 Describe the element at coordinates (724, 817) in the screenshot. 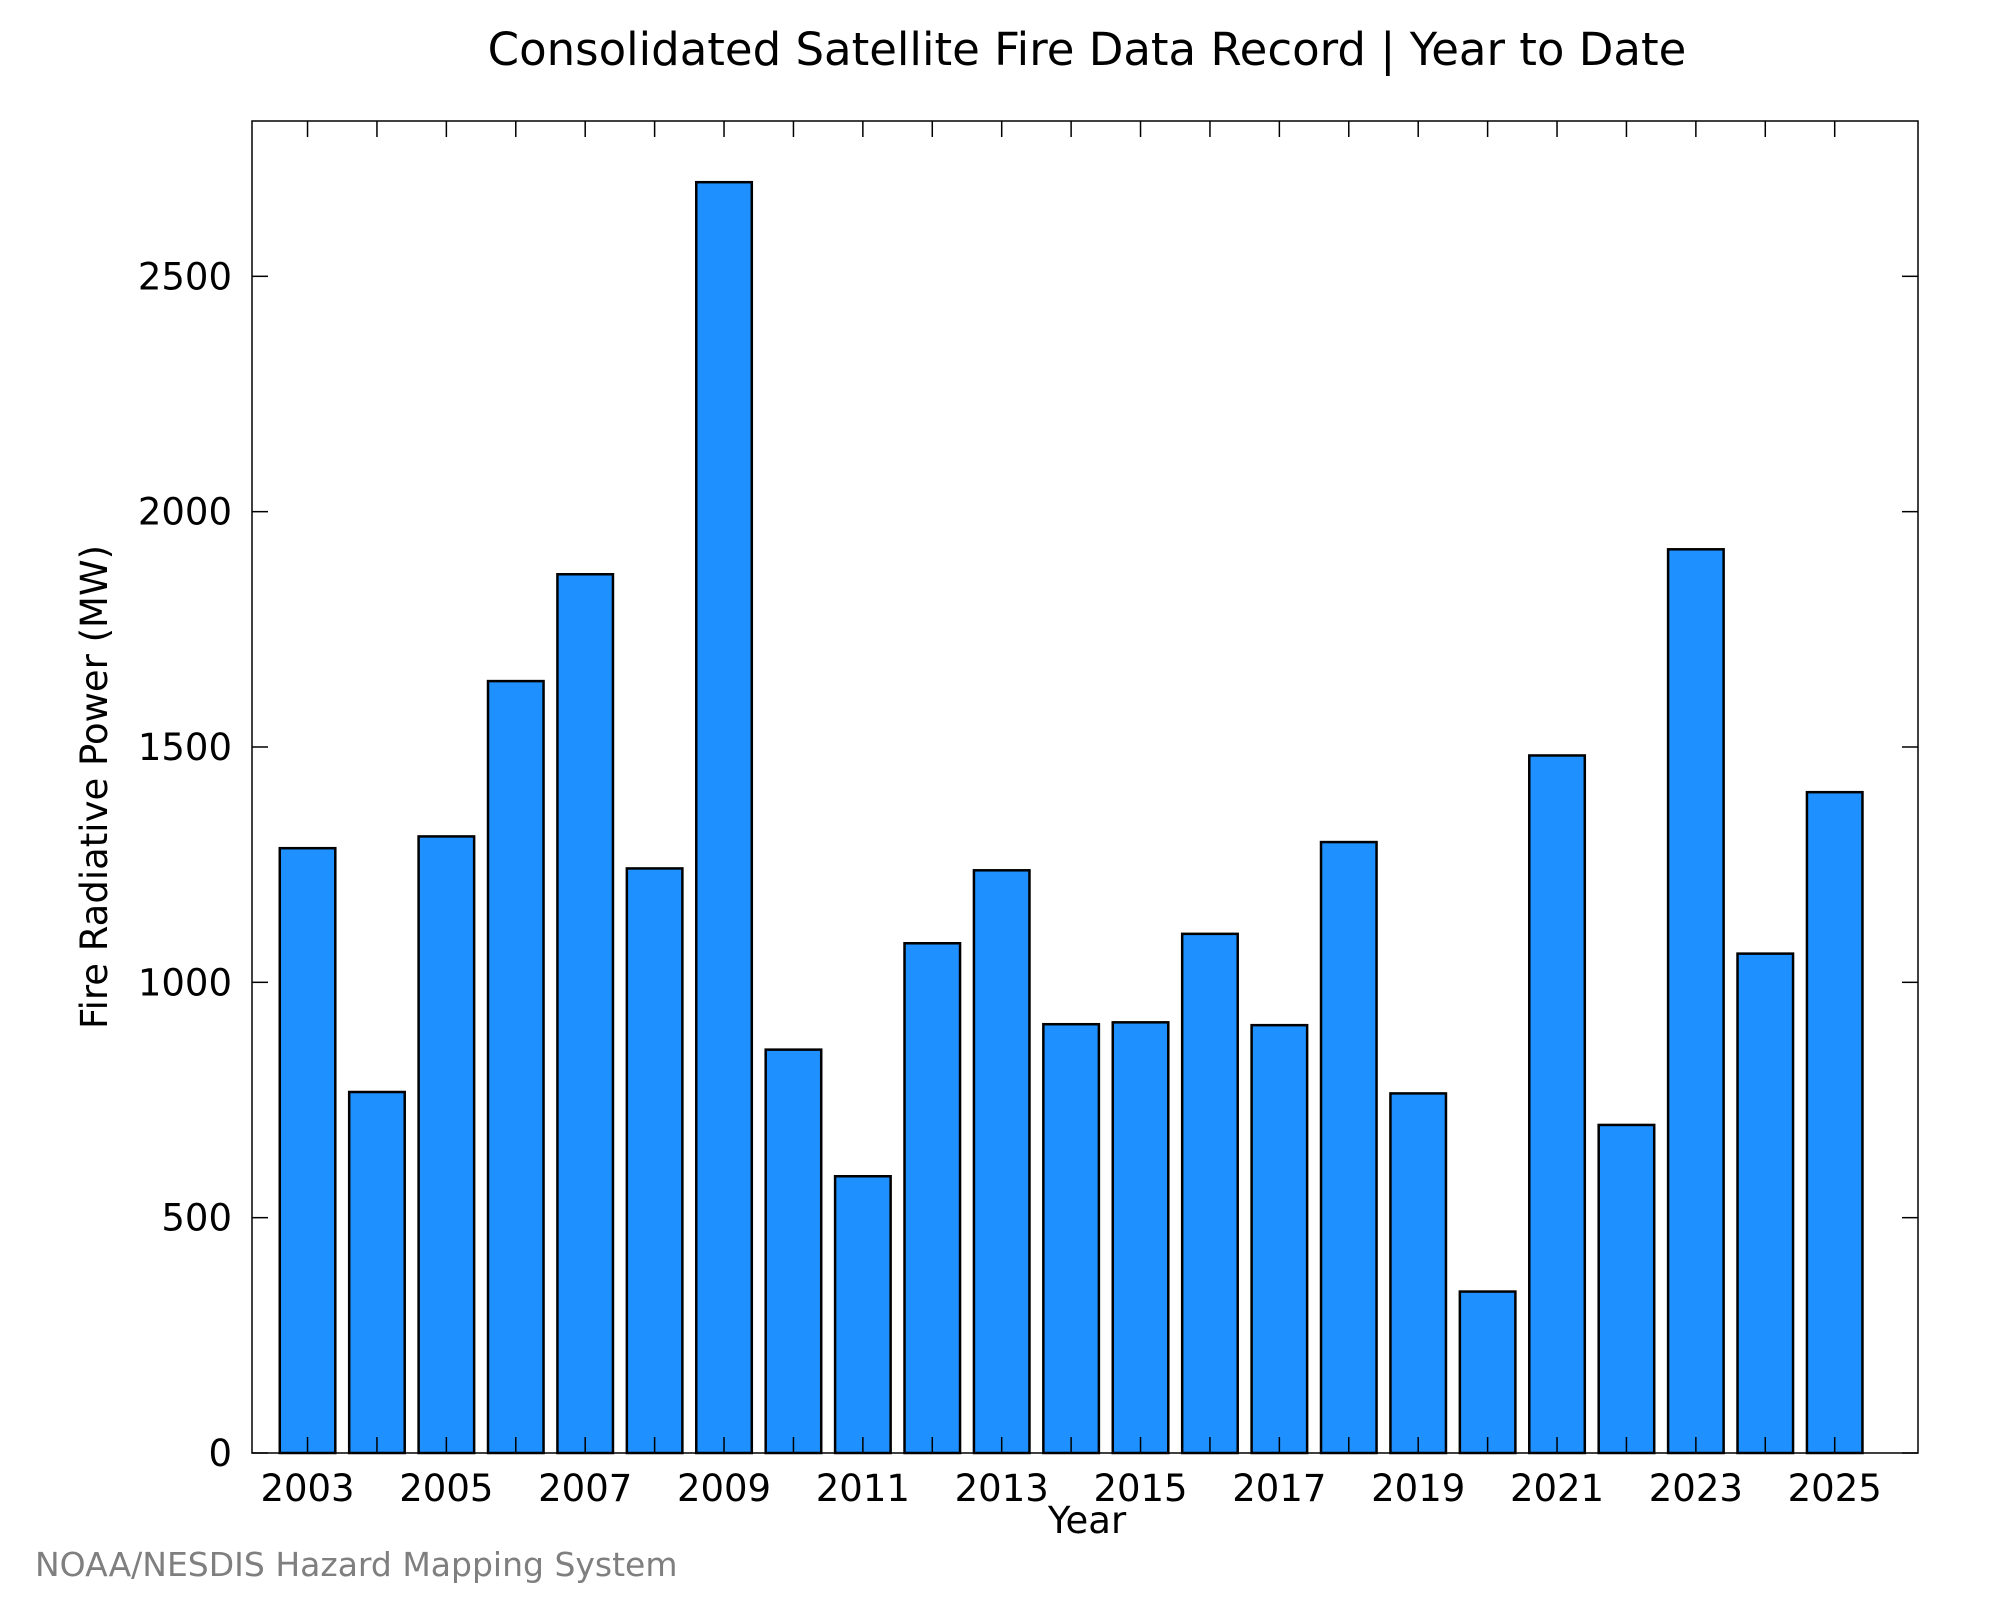

I see `bar-2009` at that location.